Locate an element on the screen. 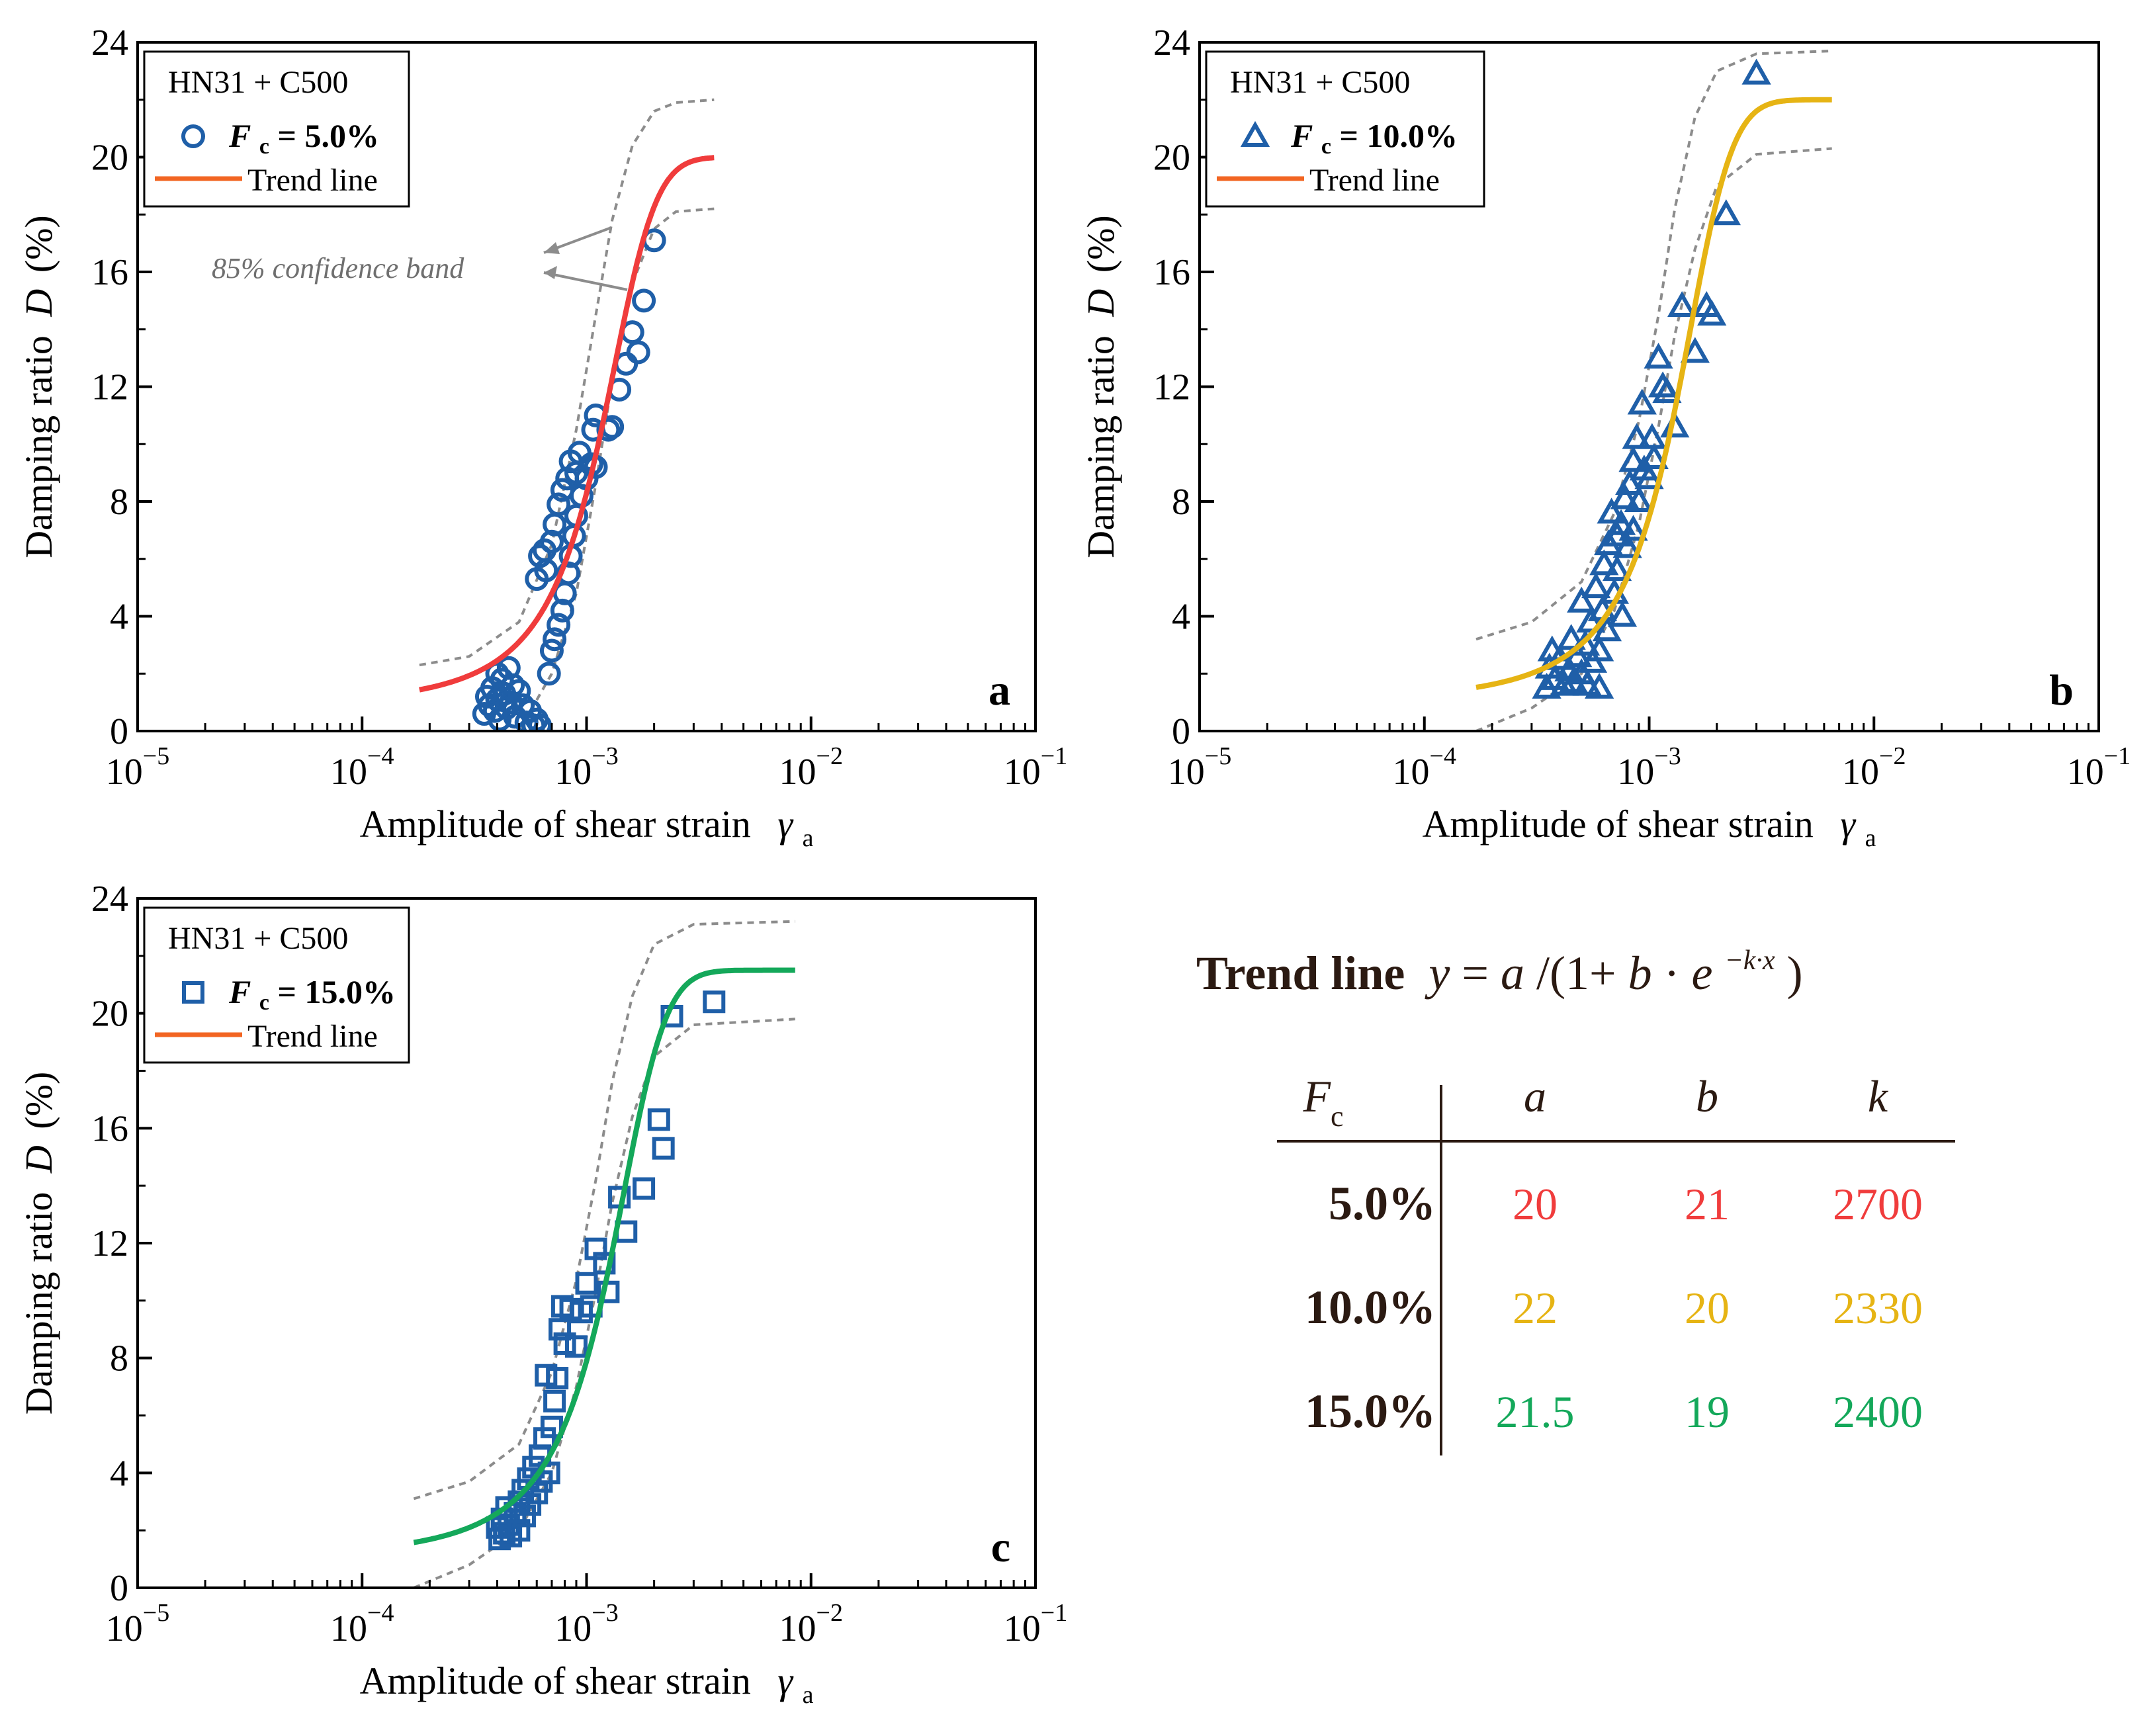  panel-b-legend-marker-triangle is located at coordinates (1255, 133).